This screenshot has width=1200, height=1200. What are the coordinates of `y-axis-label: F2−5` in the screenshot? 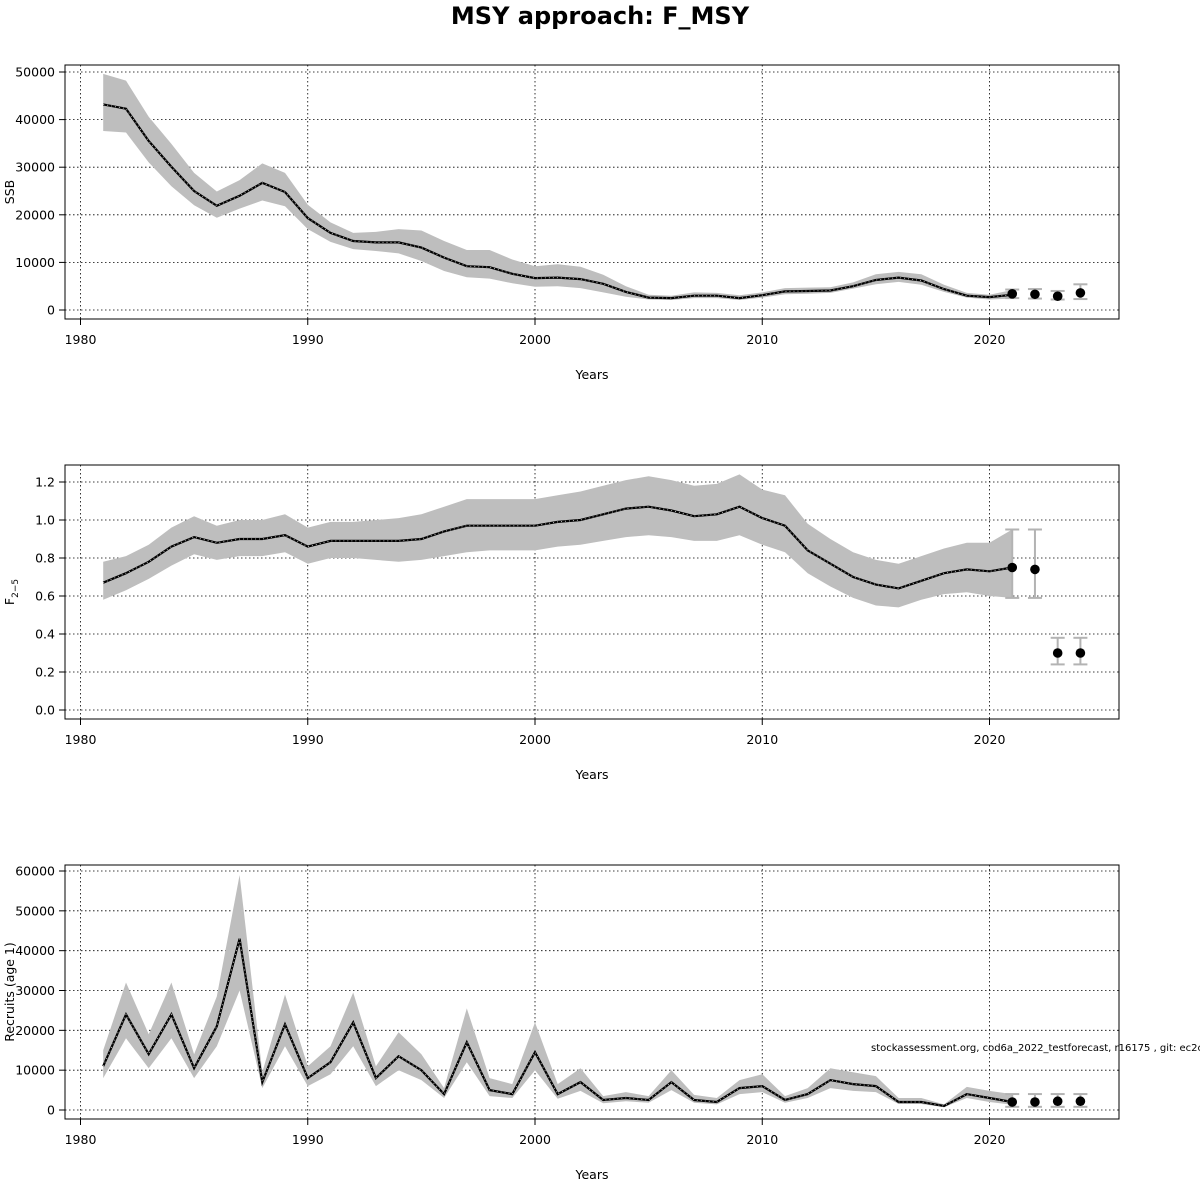 It's located at (11, 592).